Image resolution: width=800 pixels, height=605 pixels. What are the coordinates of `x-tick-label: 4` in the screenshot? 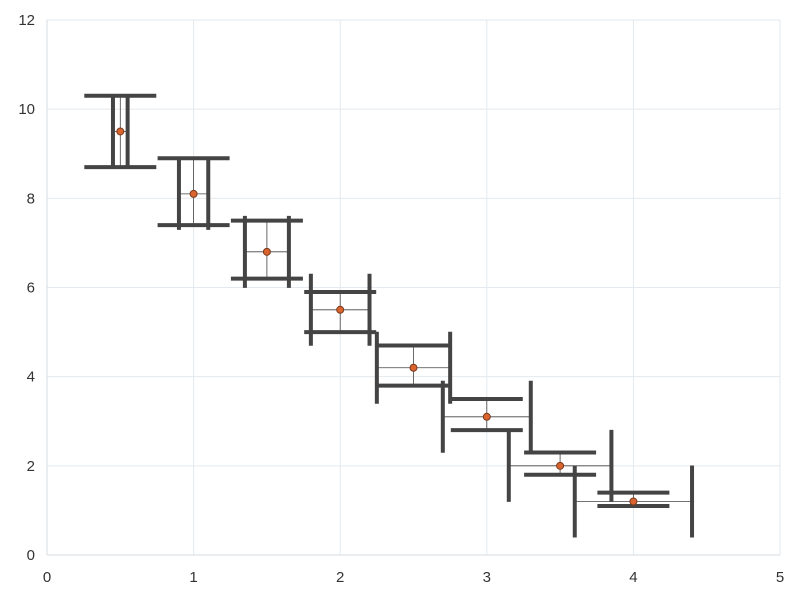 It's located at (633, 577).